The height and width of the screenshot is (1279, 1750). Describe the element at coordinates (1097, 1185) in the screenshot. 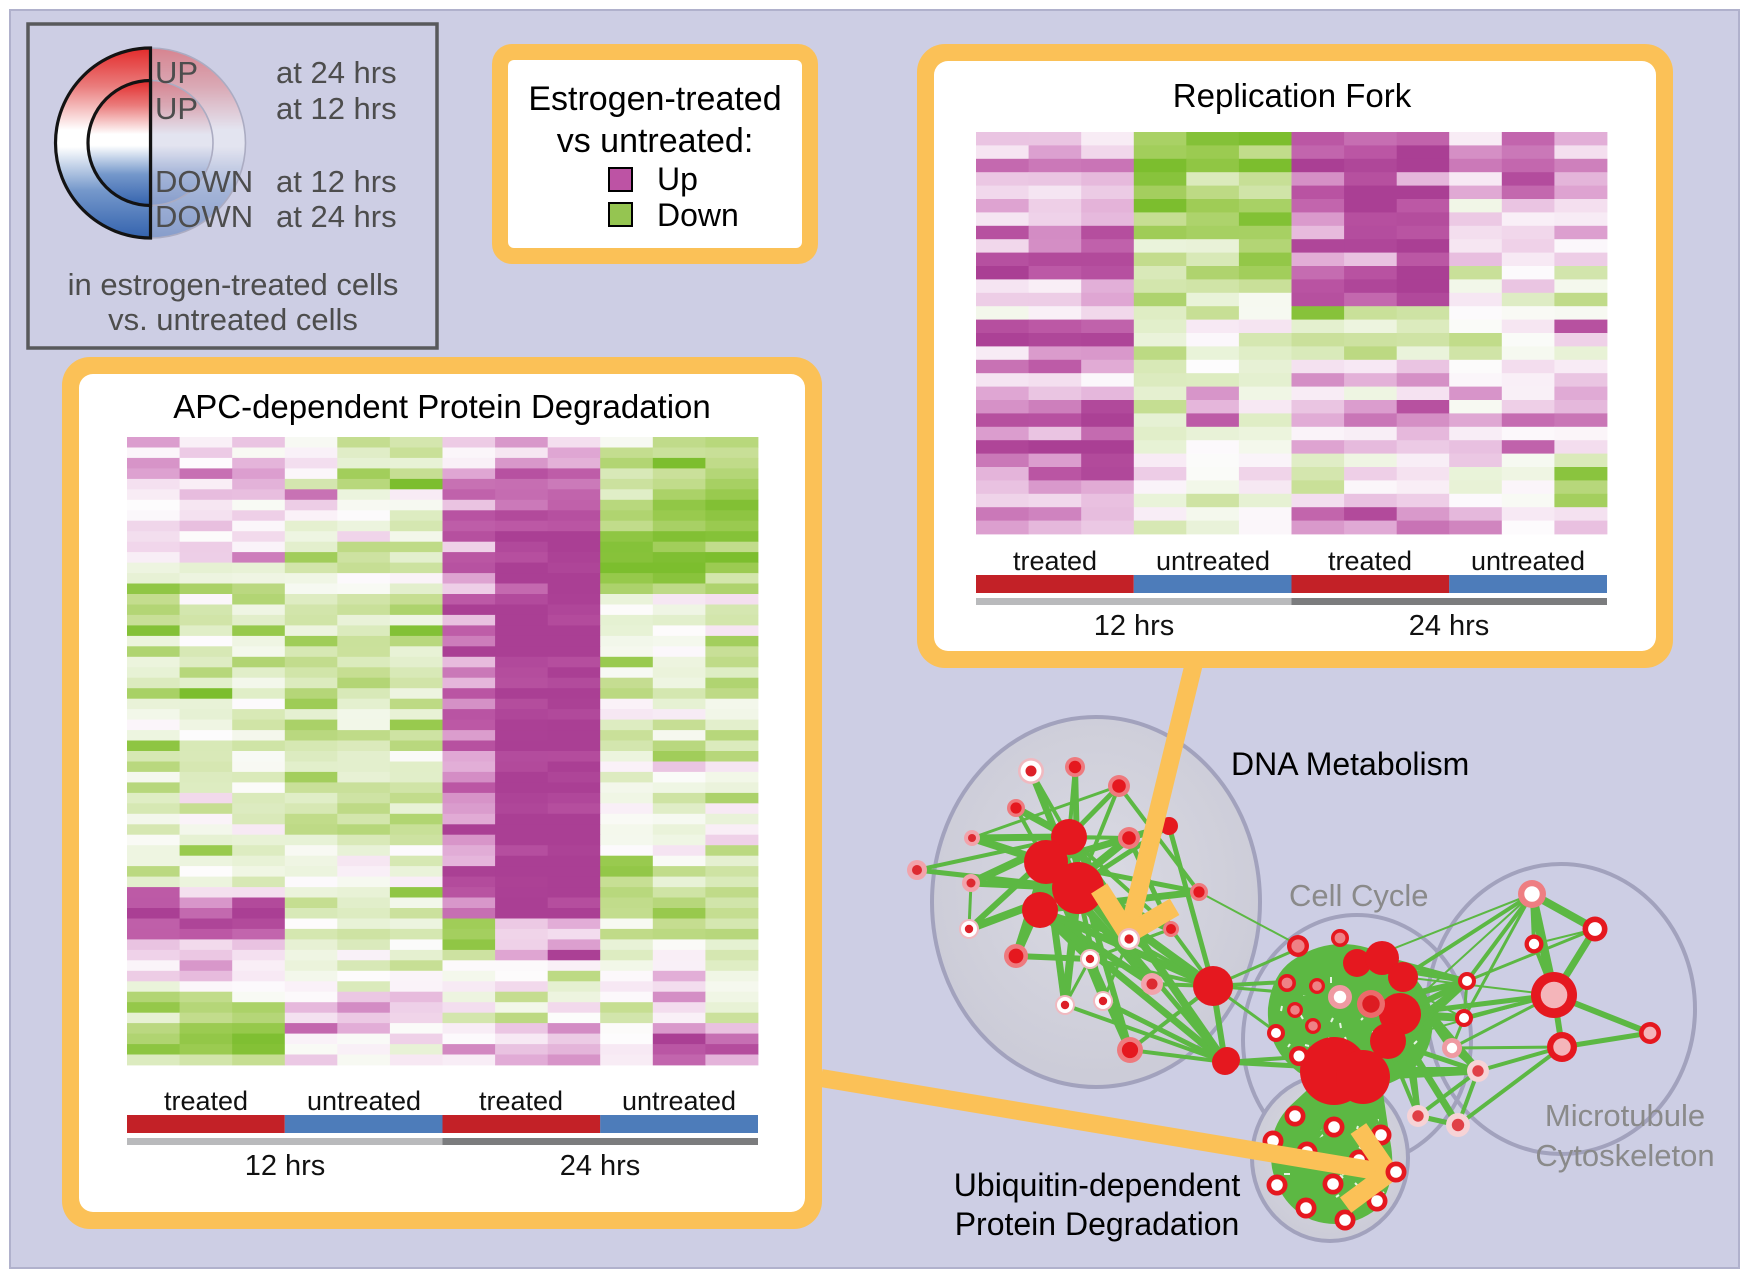

I see `svg-text: Ubiquitin-dependent` at that location.